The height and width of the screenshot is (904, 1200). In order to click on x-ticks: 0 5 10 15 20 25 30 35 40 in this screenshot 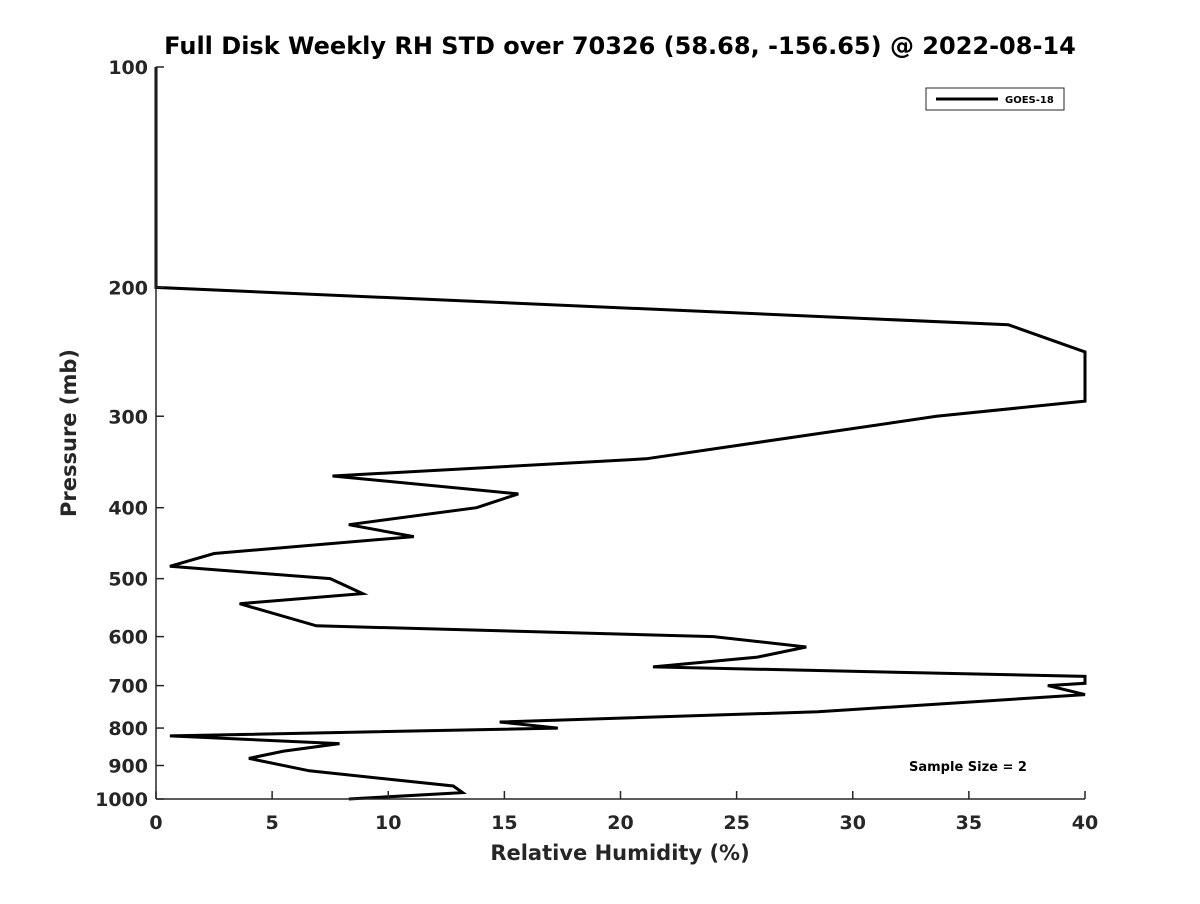, I will do `click(623, 812)`.